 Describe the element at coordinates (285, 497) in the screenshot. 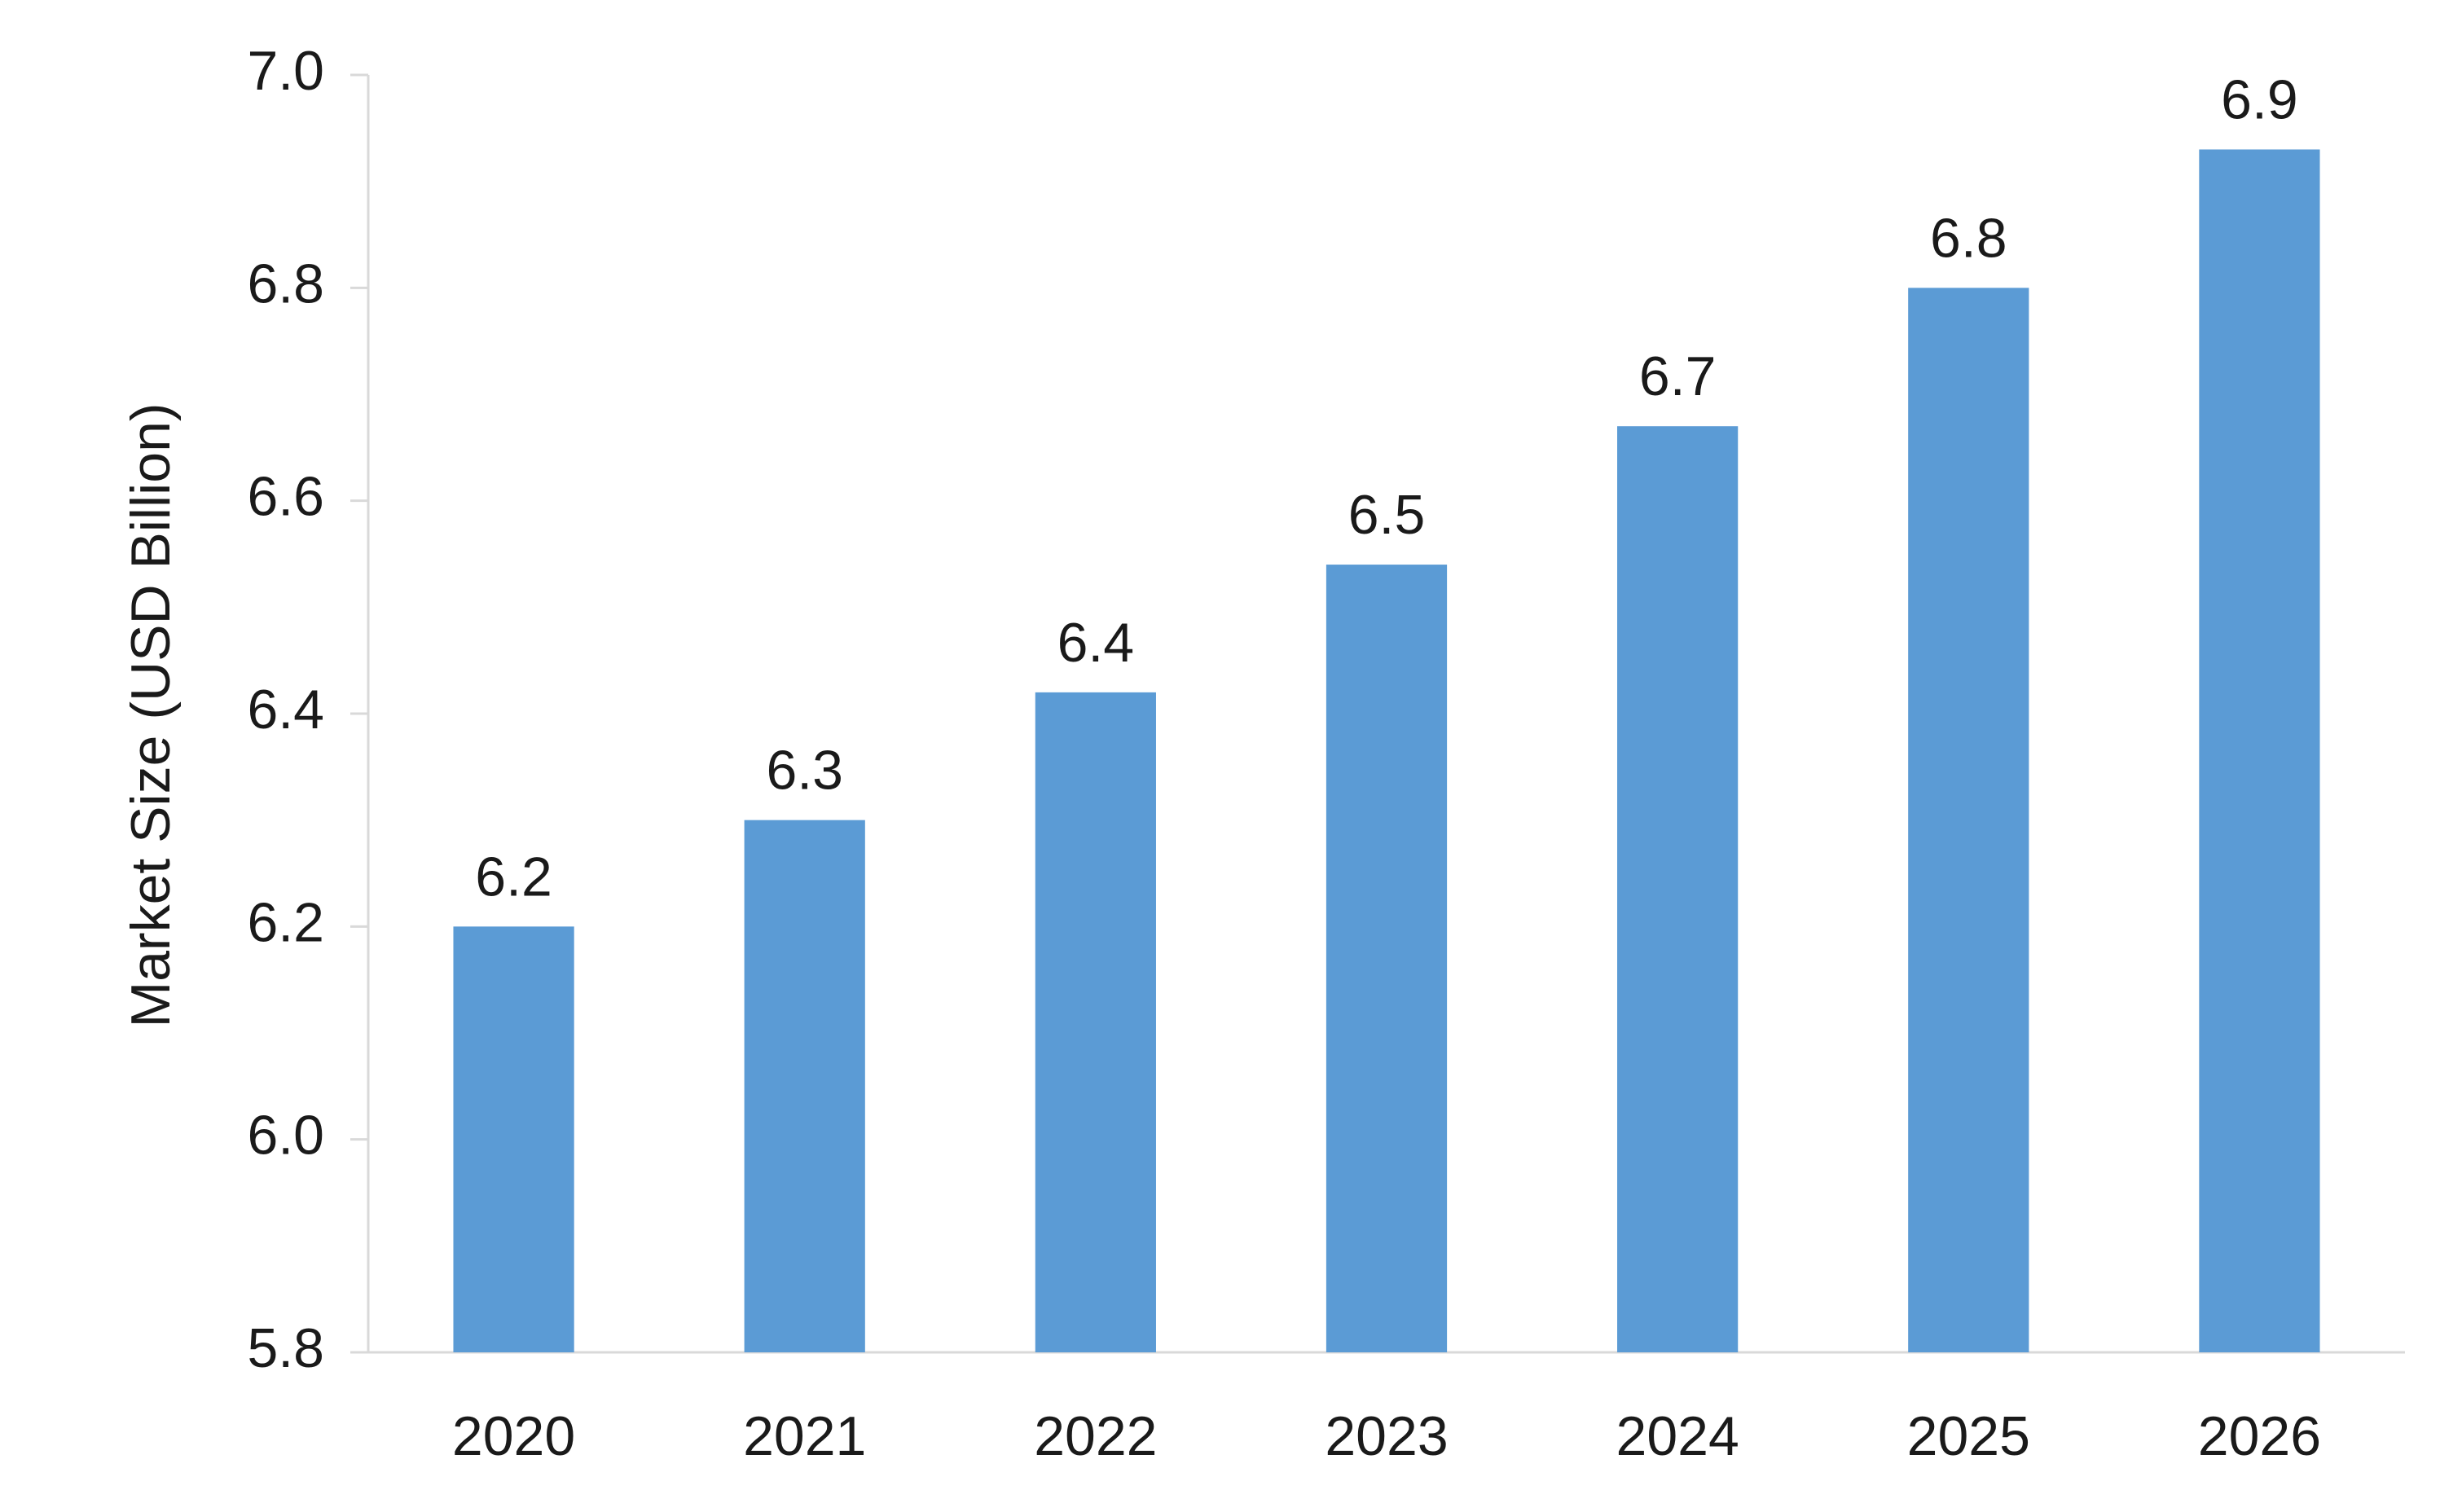

I see `y-tick-label: 6.6` at that location.